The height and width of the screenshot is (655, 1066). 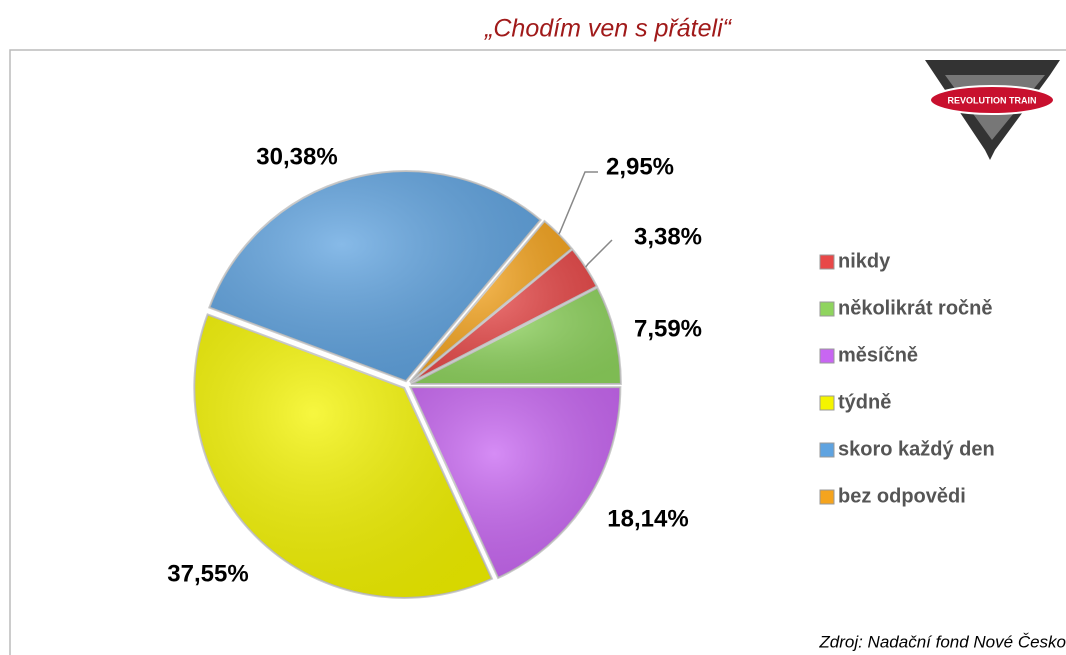 I want to click on data-label: 3,38%, so click(x=668, y=236).